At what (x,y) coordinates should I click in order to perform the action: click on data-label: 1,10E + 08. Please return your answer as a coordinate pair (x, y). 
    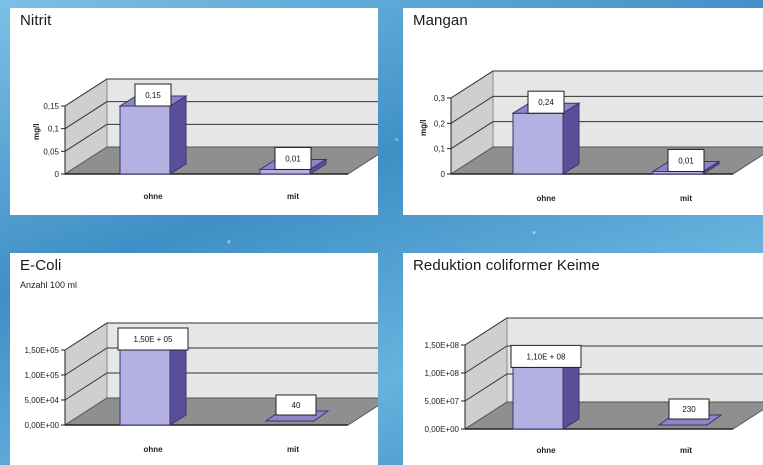
    Looking at the image, I should click on (546, 356).